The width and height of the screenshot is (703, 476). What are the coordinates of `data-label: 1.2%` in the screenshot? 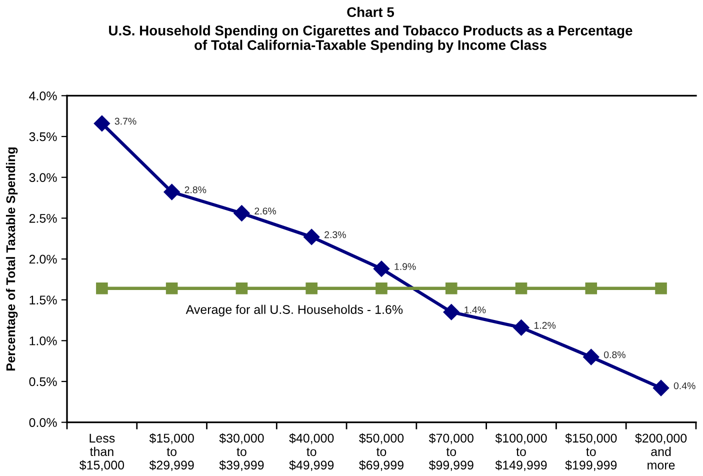 It's located at (545, 325).